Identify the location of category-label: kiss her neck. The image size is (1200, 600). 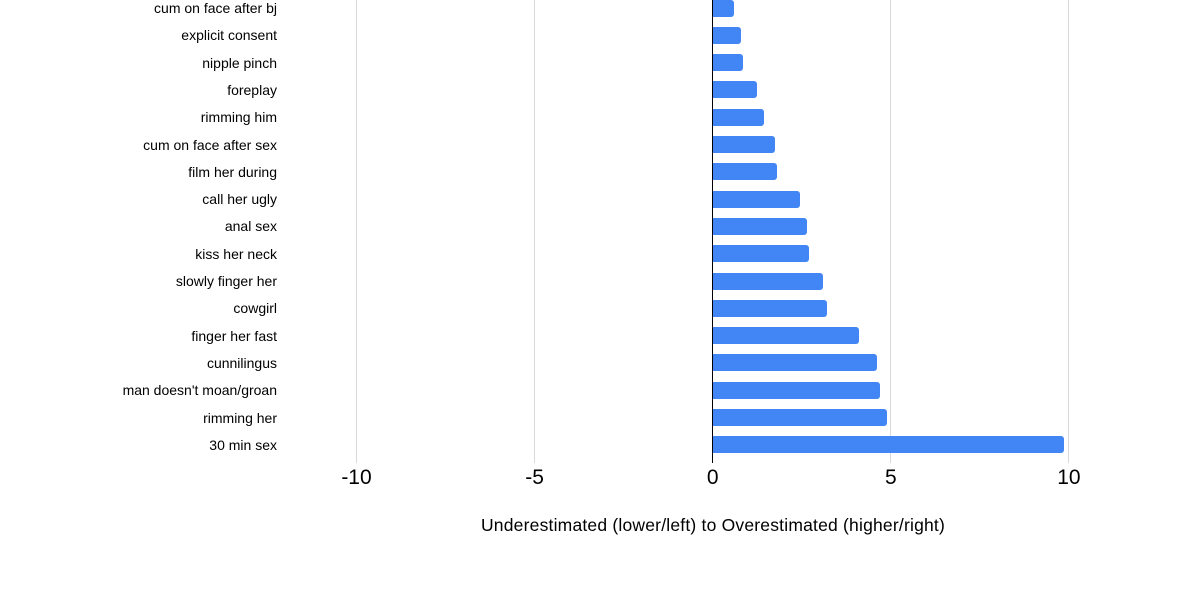
(236, 253).